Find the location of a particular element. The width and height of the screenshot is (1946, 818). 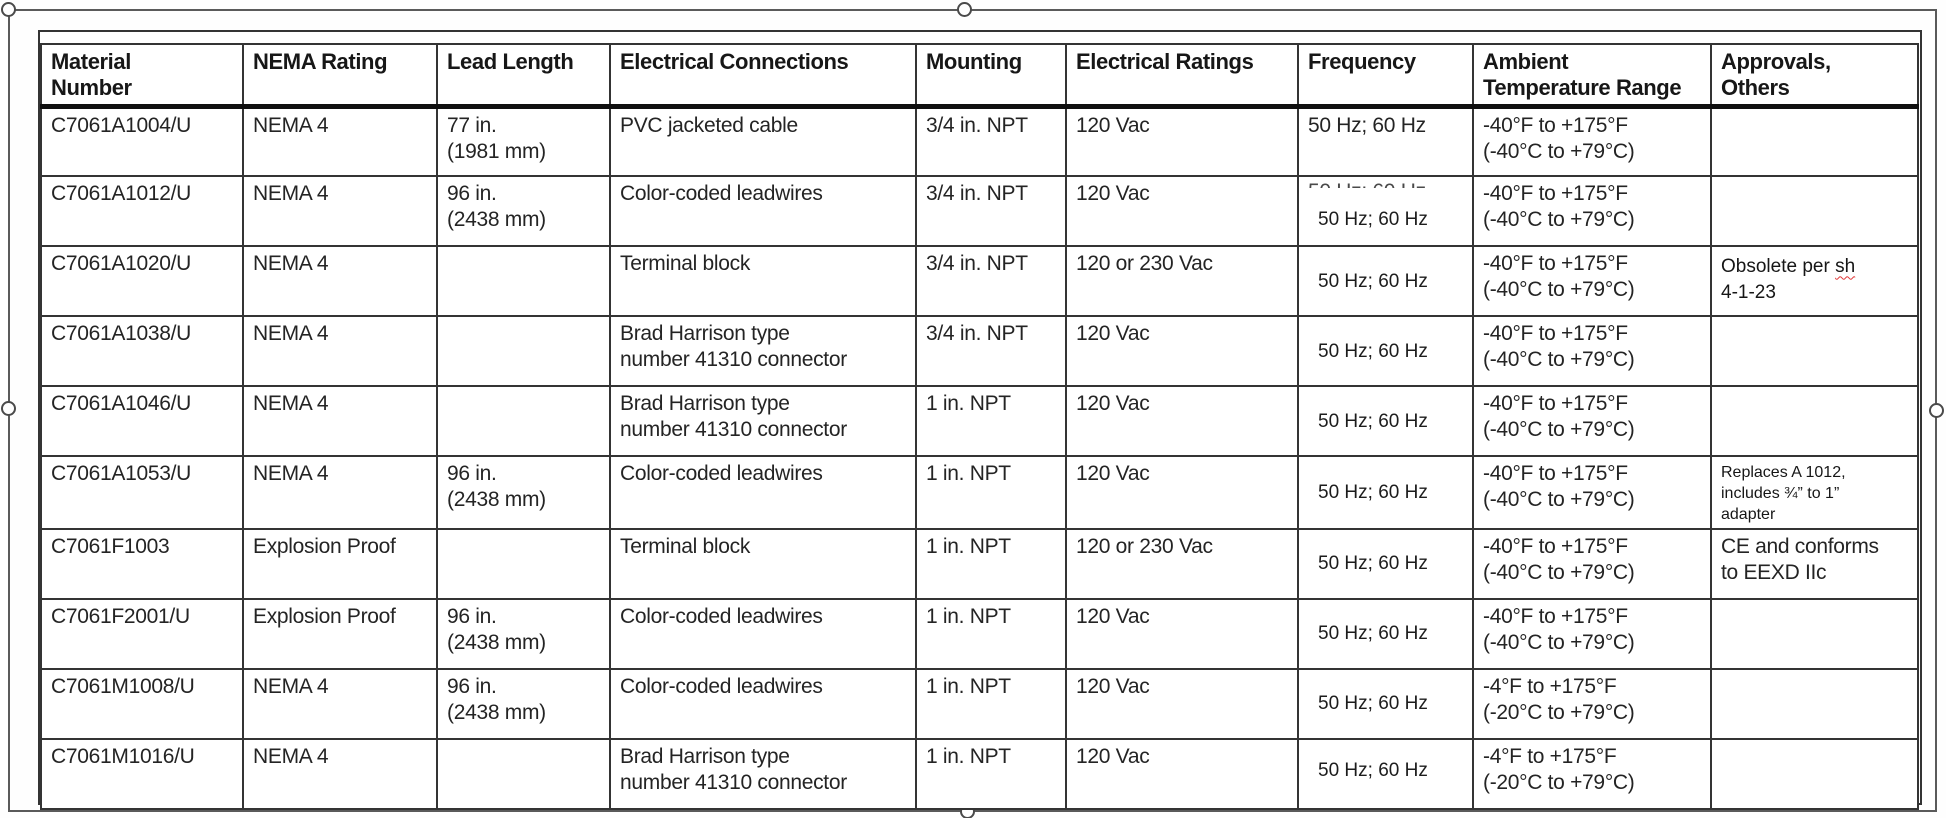

column-header-frequency: Frequency is located at coordinates (1385, 75).